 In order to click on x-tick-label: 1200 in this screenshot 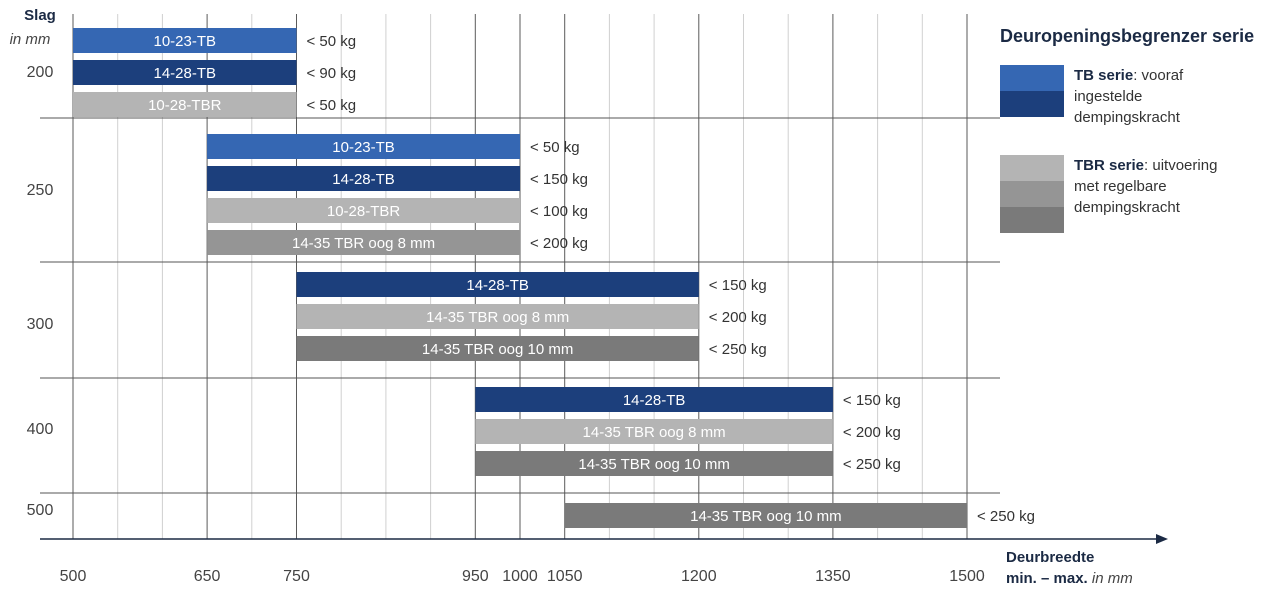, I will do `click(699, 576)`.